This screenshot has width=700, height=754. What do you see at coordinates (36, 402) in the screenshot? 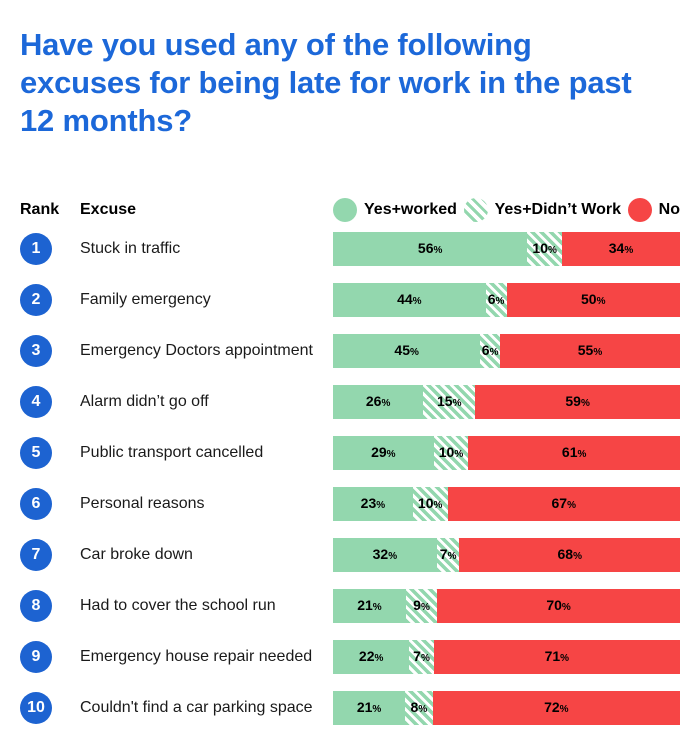
I see `rank-badge: 4` at bounding box center [36, 402].